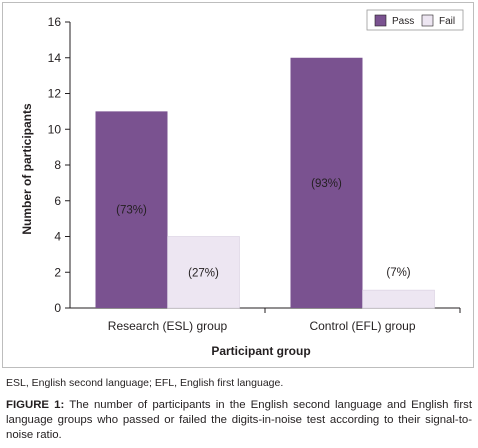 This screenshot has width=478, height=448. I want to click on data-label-pass: (73%), so click(131, 211).